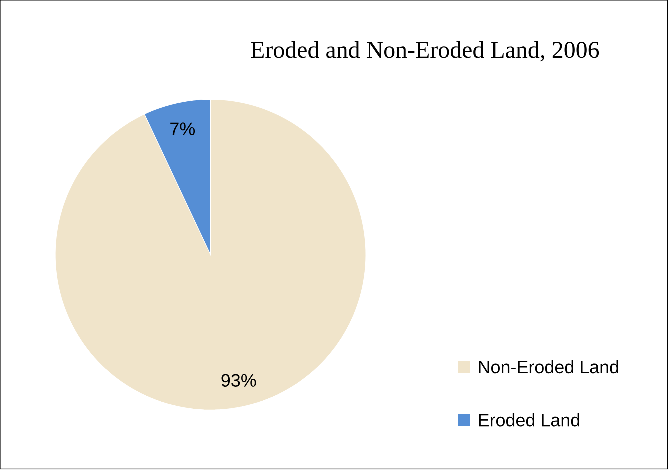 The image size is (668, 470). I want to click on chart-title: Eroded and Non-Eroded Land, 2006, so click(425, 52).